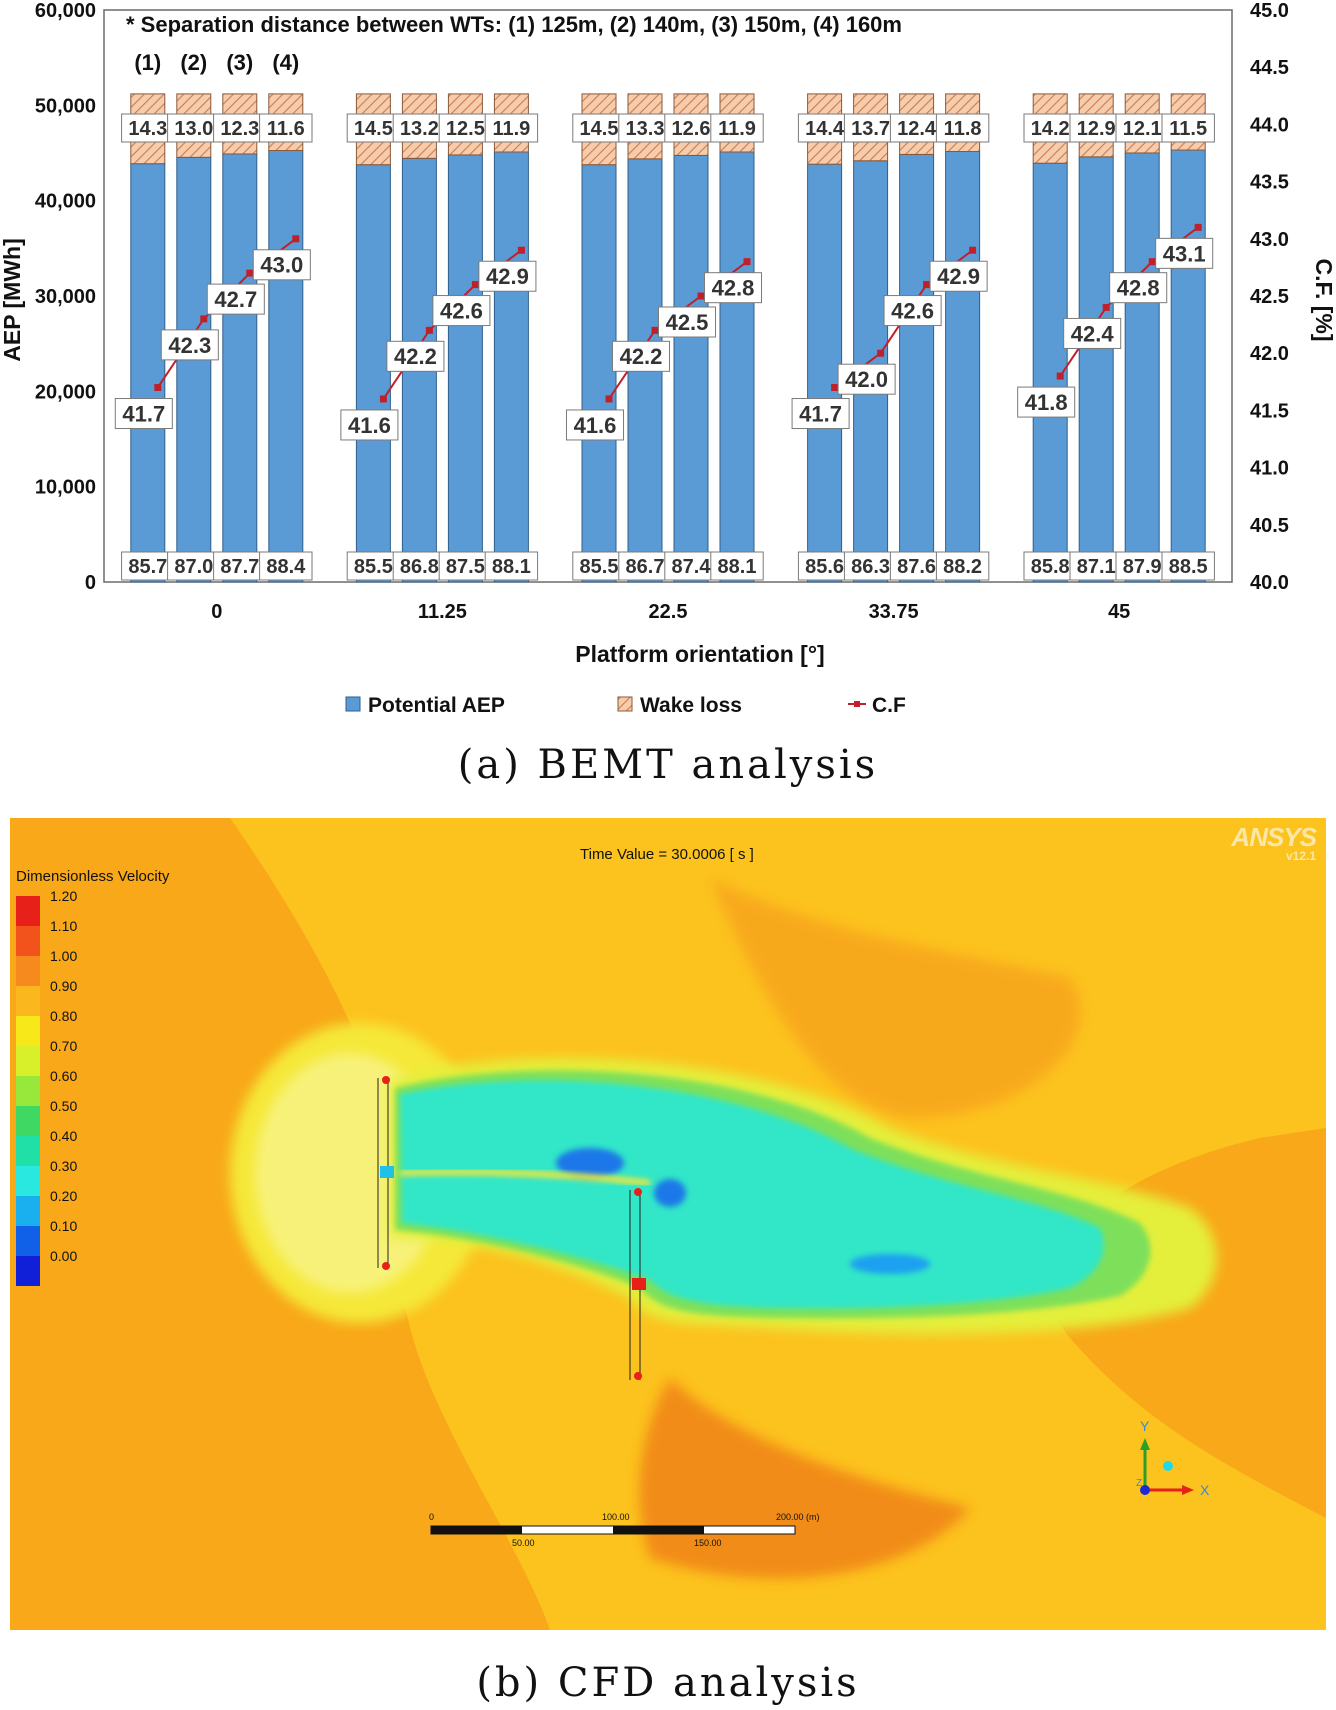 The height and width of the screenshot is (1710, 1336). Describe the element at coordinates (894, 612) in the screenshot. I see `x-tick-label-3: 33.75` at that location.